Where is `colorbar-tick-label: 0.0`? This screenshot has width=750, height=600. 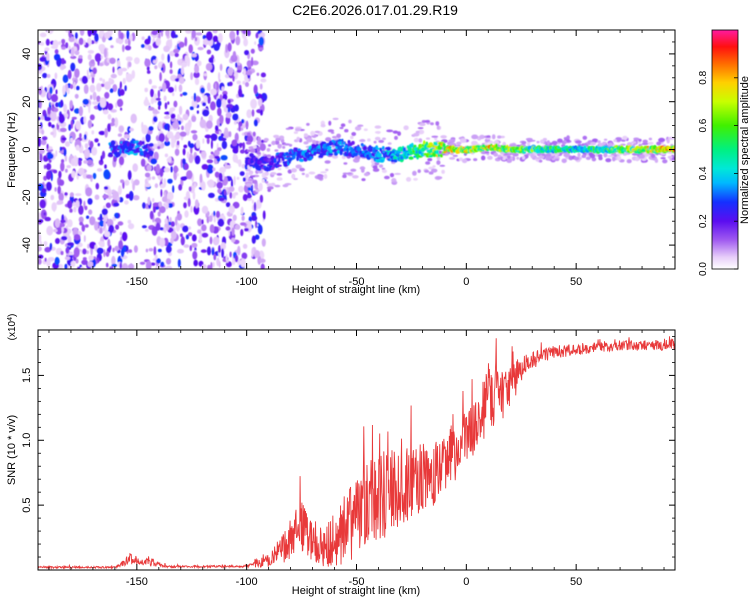 colorbar-tick-label: 0.0 is located at coordinates (703, 269).